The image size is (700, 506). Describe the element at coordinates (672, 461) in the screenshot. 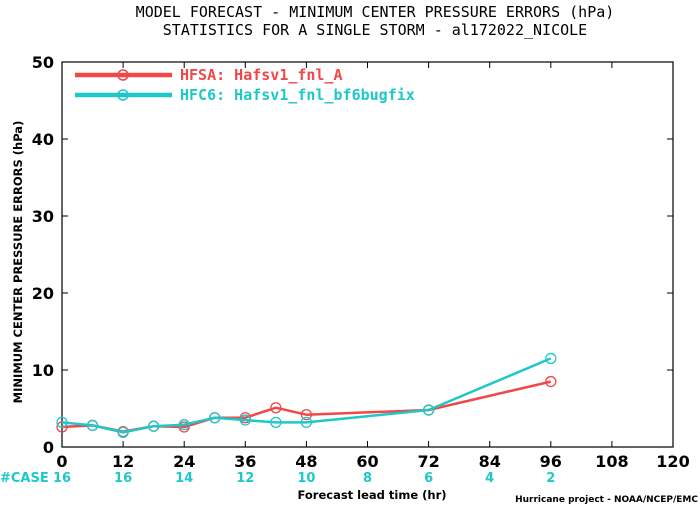

I see `x-tick-label: 120` at that location.